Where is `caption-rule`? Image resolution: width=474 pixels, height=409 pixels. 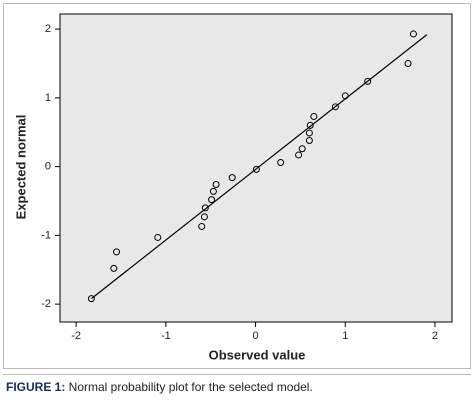
caption-rule is located at coordinates (237, 374).